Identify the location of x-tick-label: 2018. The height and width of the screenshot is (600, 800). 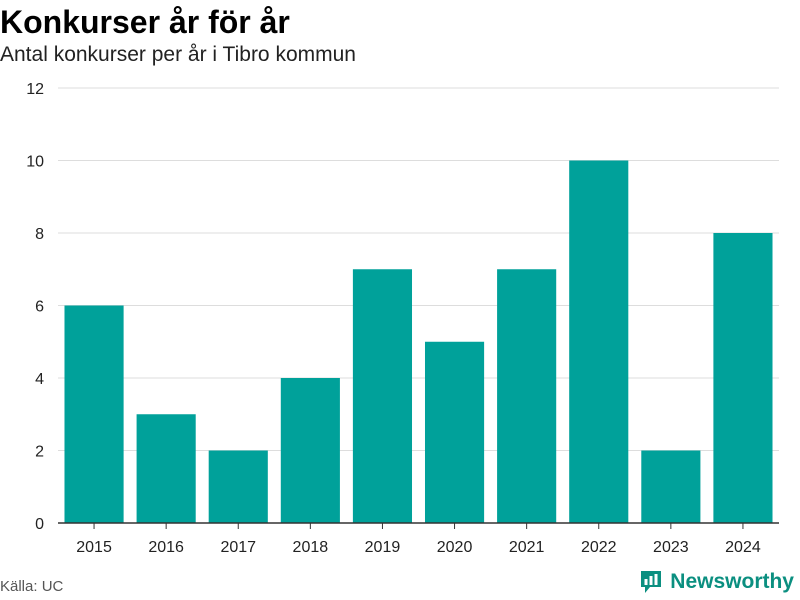
(311, 547).